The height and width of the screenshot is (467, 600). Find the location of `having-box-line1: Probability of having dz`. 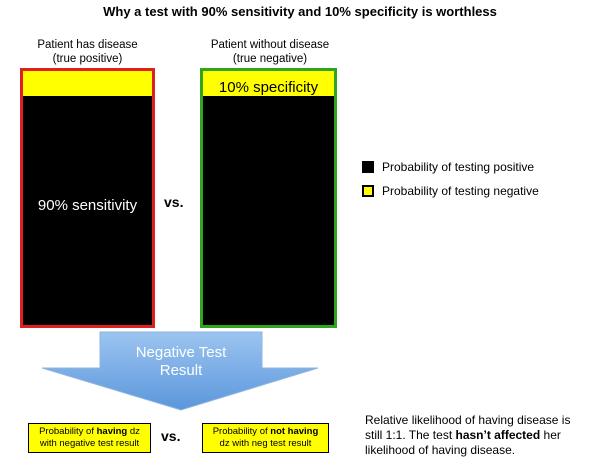

having-box-line1: Probability of having dz is located at coordinates (89, 431).